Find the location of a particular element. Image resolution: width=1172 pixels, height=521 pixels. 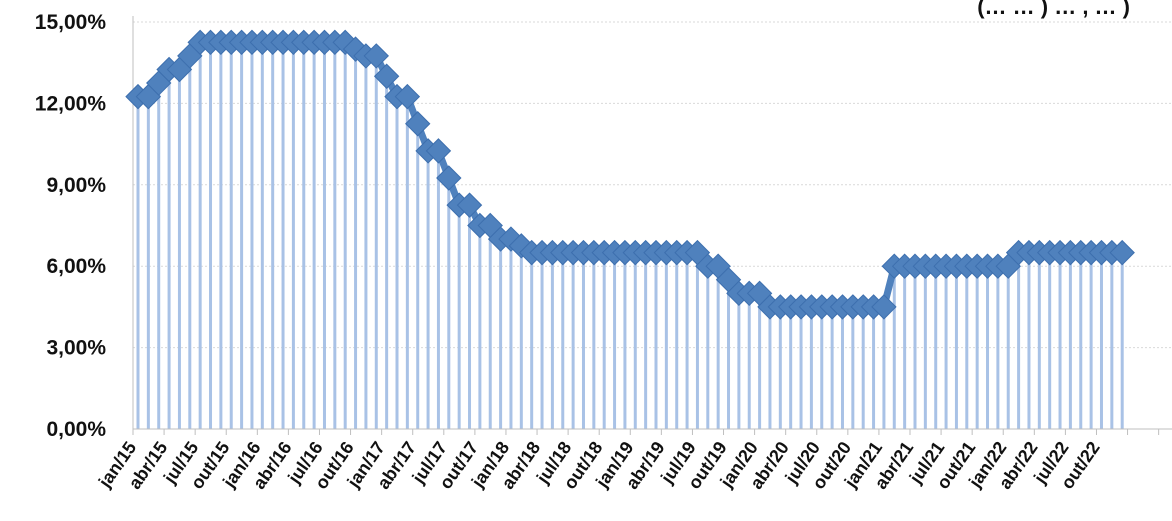

chart-title-fragment: (… … ) … , … ) is located at coordinates (1053, 9).